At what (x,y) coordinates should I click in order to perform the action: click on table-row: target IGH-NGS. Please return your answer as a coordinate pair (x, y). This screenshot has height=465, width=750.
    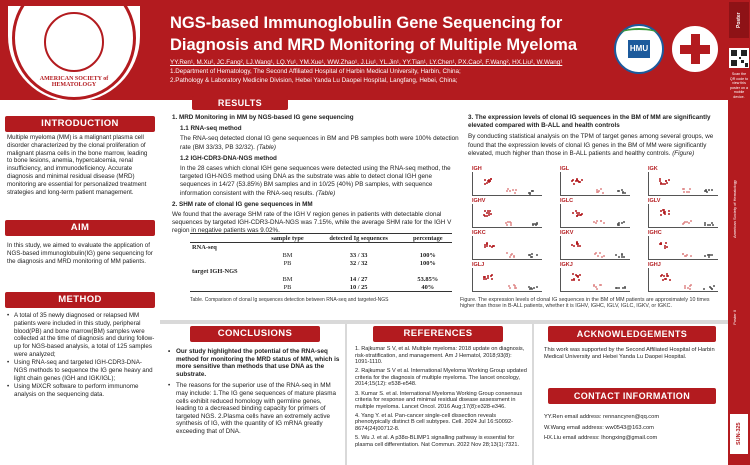
    Looking at the image, I should click on (321, 271).